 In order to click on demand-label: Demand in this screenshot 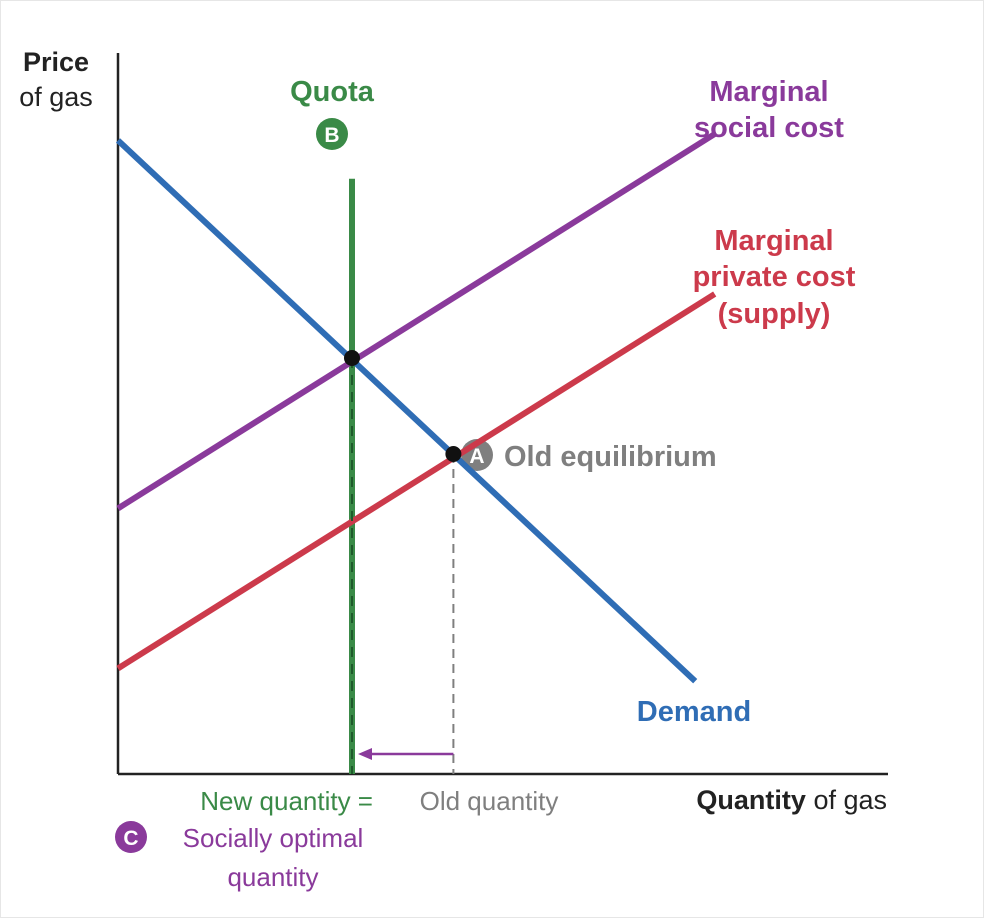, I will do `click(694, 712)`.